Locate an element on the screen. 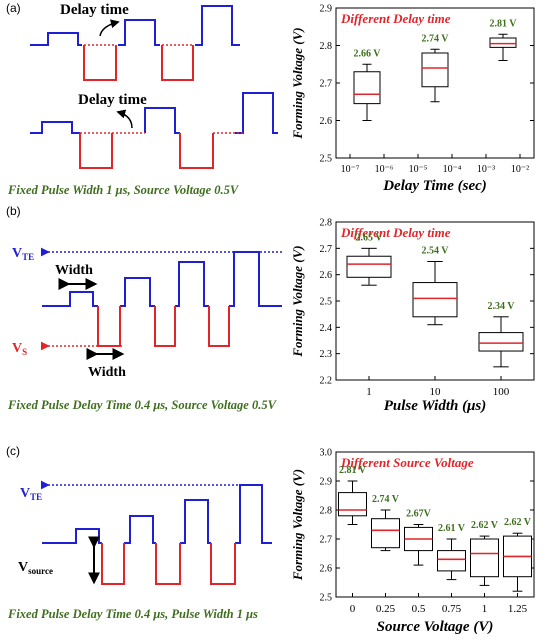  x-tick-label: 0.25 is located at coordinates (386, 609).